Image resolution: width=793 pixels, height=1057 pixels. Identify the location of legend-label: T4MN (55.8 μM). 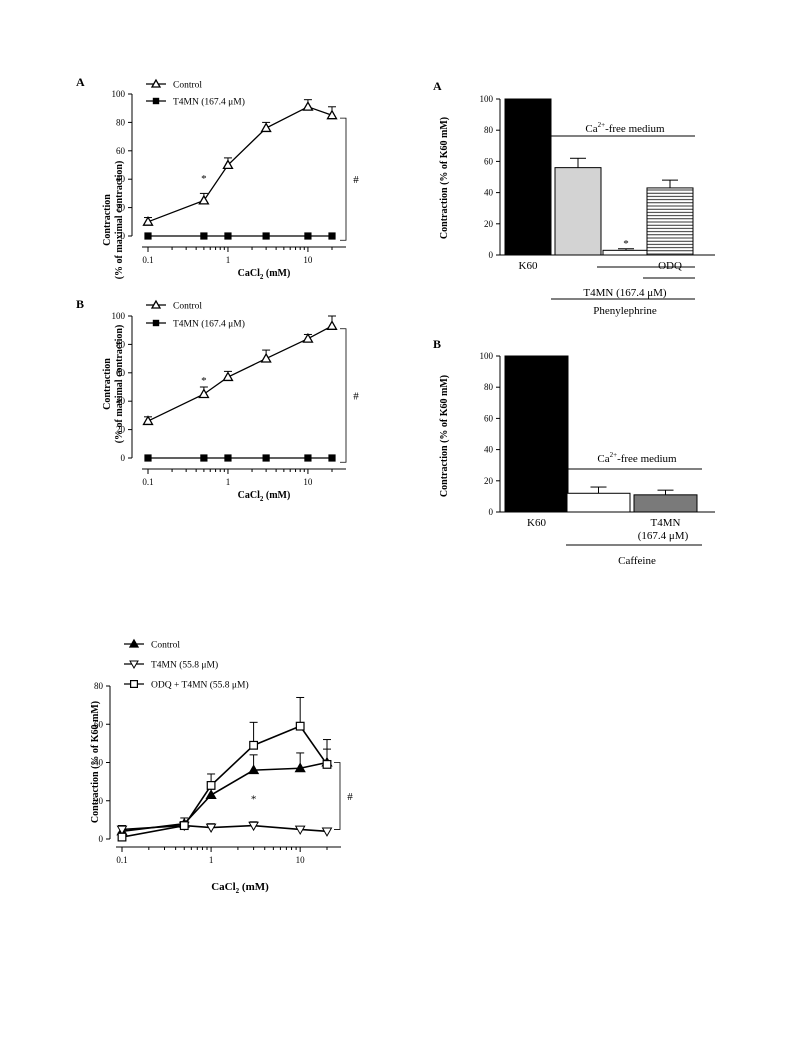
(184, 665).